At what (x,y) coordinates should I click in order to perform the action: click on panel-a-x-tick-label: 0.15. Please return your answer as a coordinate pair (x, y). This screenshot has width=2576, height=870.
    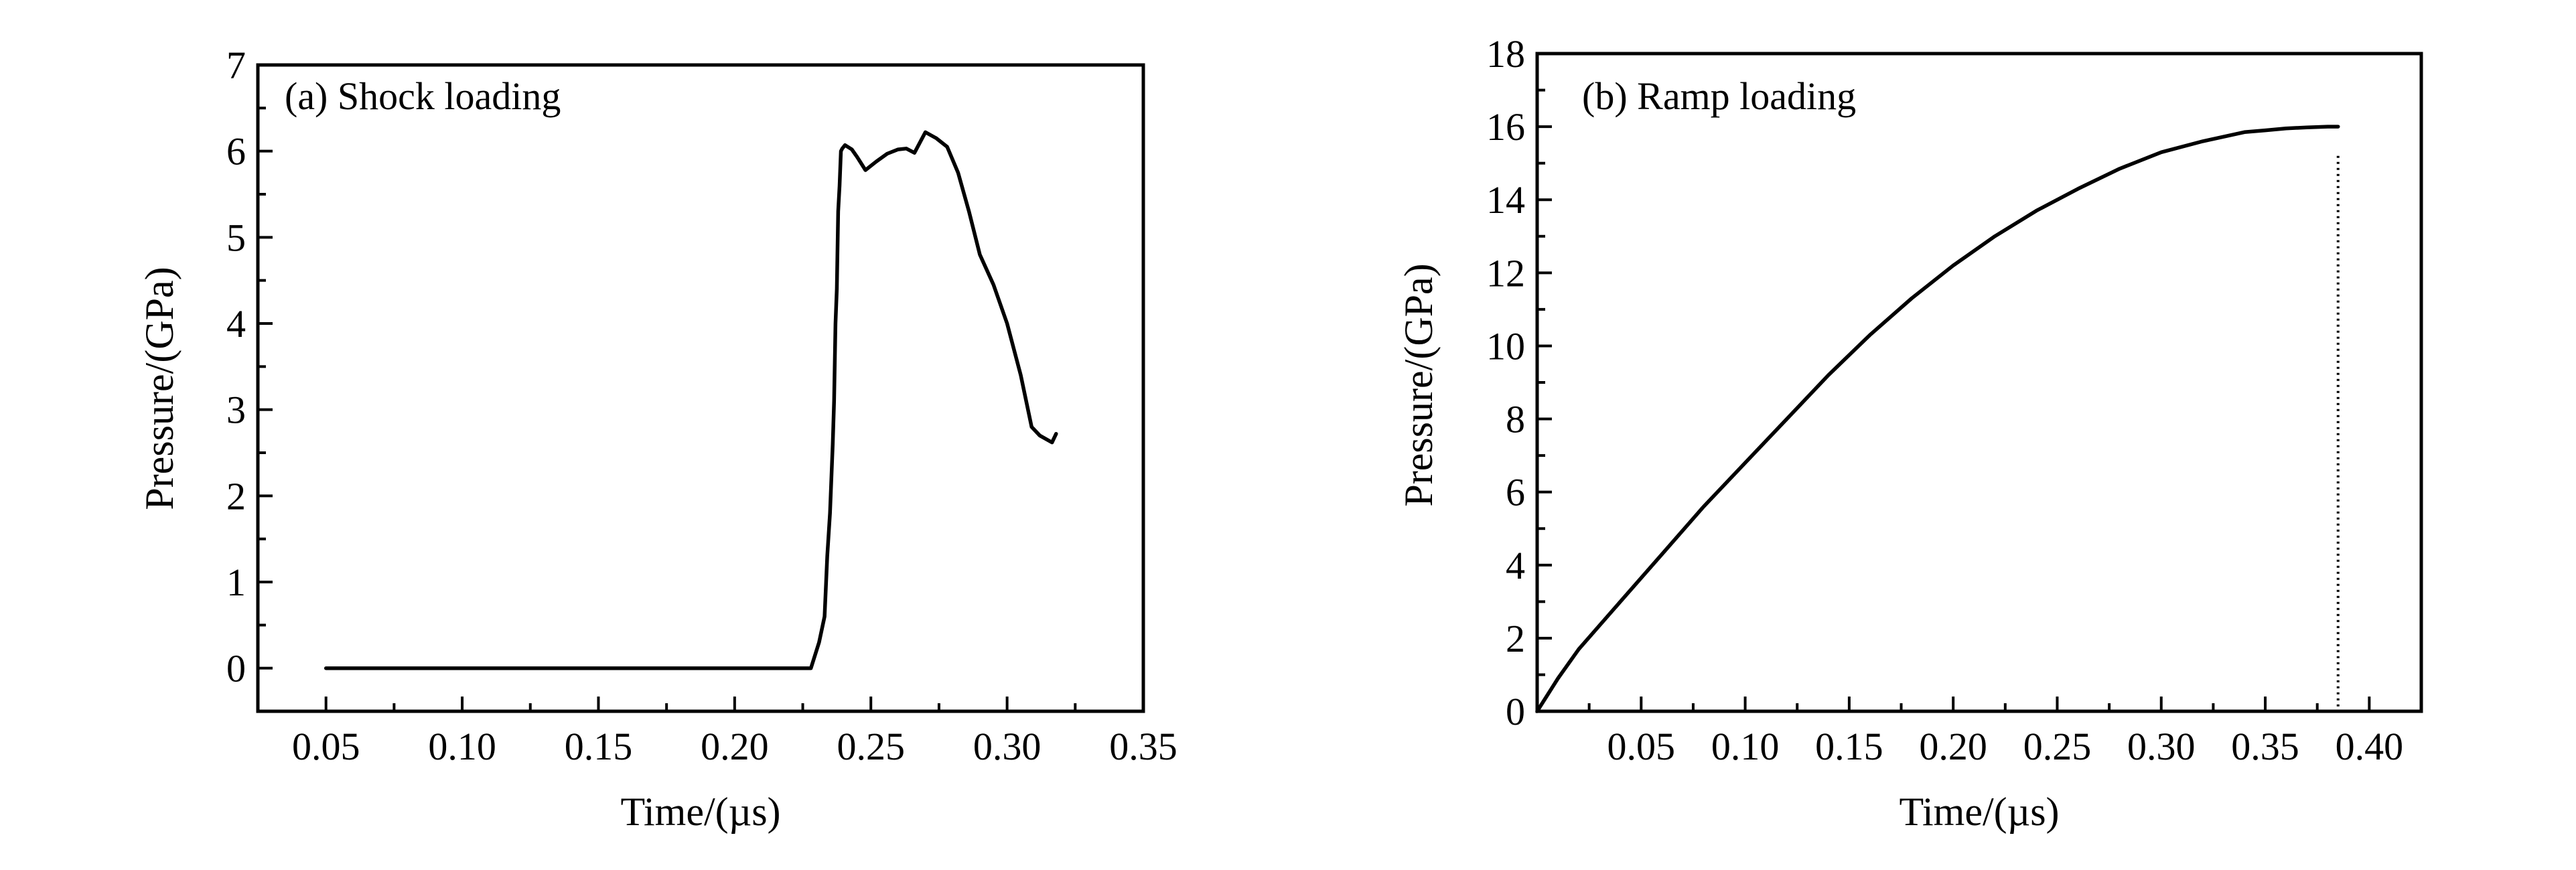
    Looking at the image, I should click on (599, 746).